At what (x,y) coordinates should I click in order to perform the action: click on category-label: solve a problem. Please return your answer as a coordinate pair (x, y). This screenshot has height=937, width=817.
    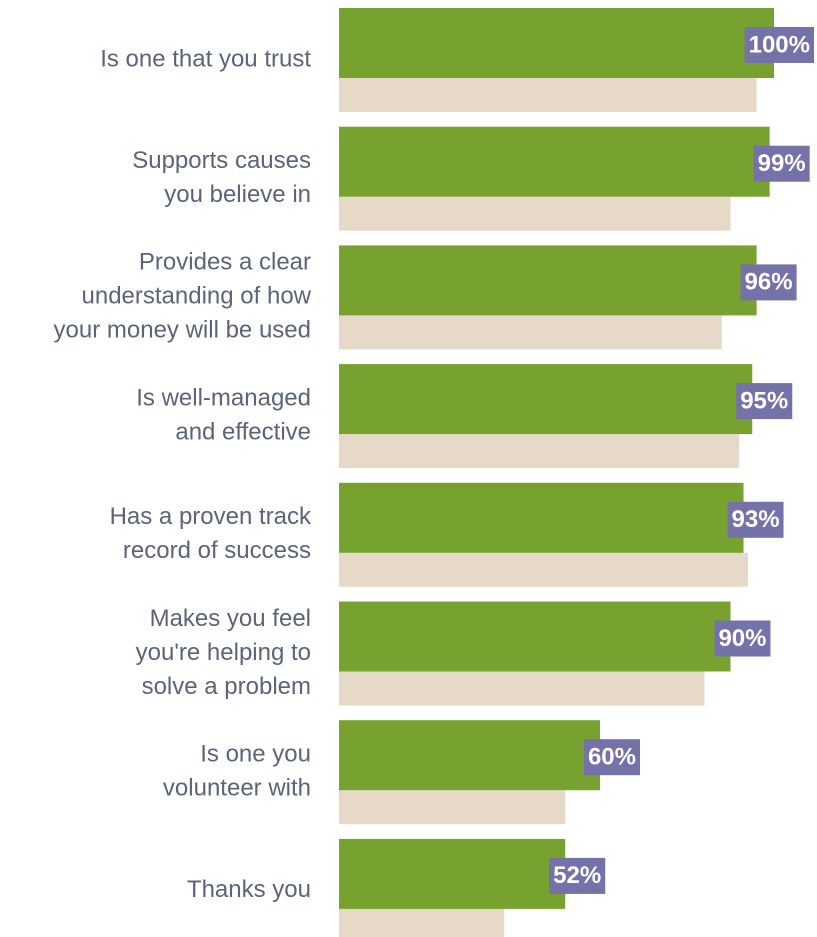
    Looking at the image, I should click on (226, 686).